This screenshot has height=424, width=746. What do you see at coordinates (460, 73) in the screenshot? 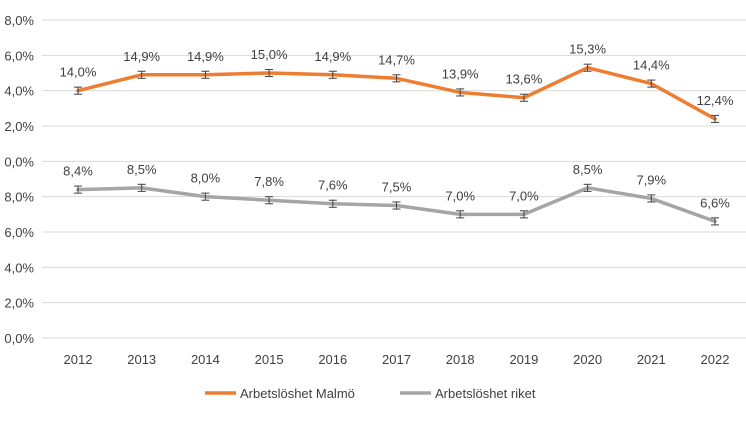
I see `data-label: 13,9%` at bounding box center [460, 73].